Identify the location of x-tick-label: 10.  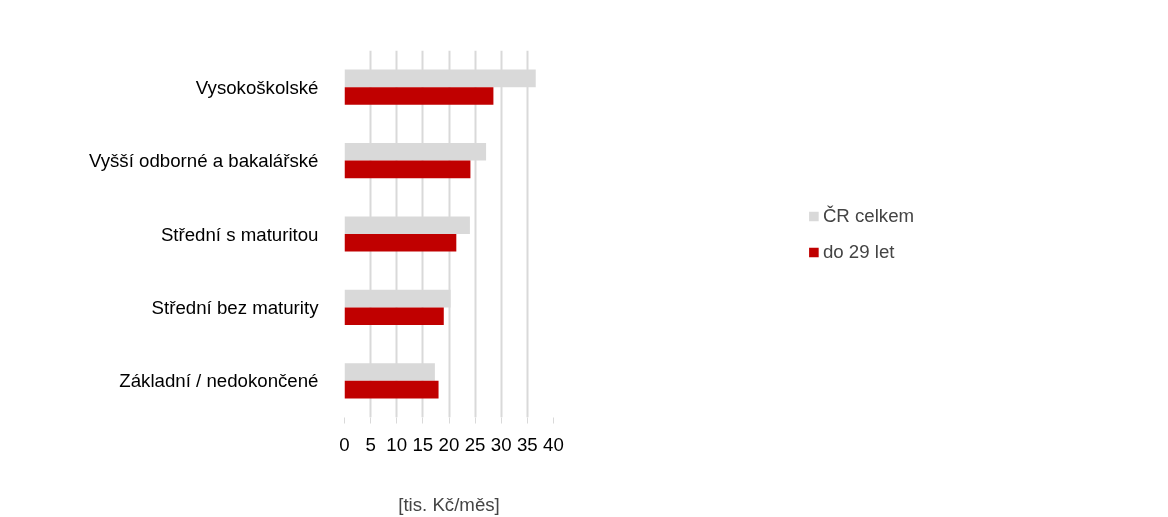
(397, 444).